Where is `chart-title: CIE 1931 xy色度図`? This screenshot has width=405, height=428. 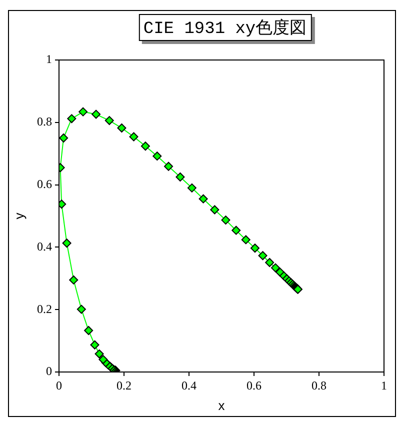
chart-title: CIE 1931 xy色度図 is located at coordinates (225, 27).